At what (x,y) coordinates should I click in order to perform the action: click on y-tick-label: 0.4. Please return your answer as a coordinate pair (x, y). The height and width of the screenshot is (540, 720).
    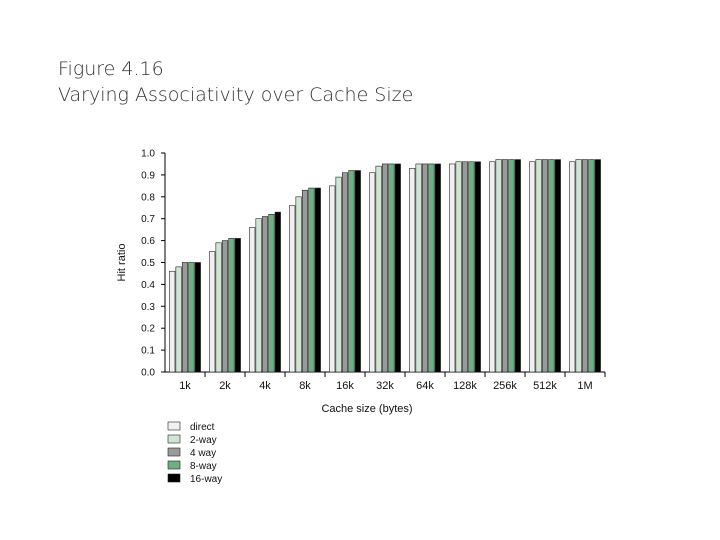
    Looking at the image, I should click on (148, 285).